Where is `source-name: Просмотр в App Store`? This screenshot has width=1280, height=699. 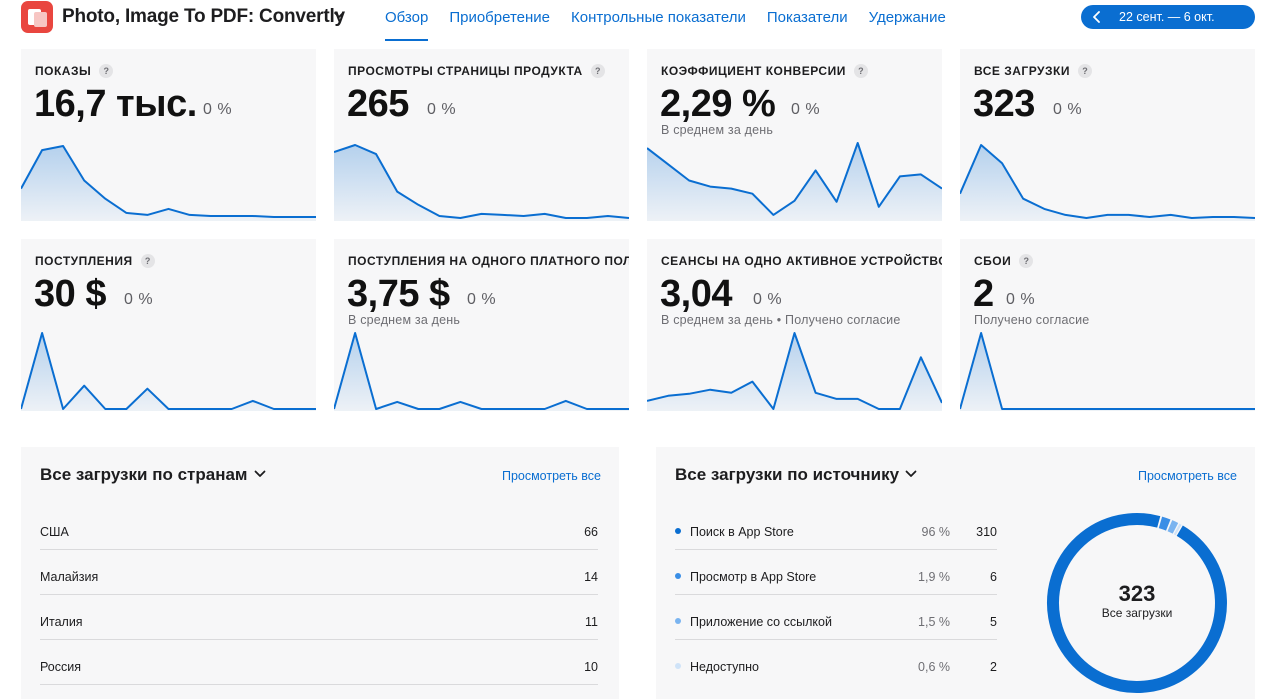
source-name: Просмотр в App Store is located at coordinates (753, 577).